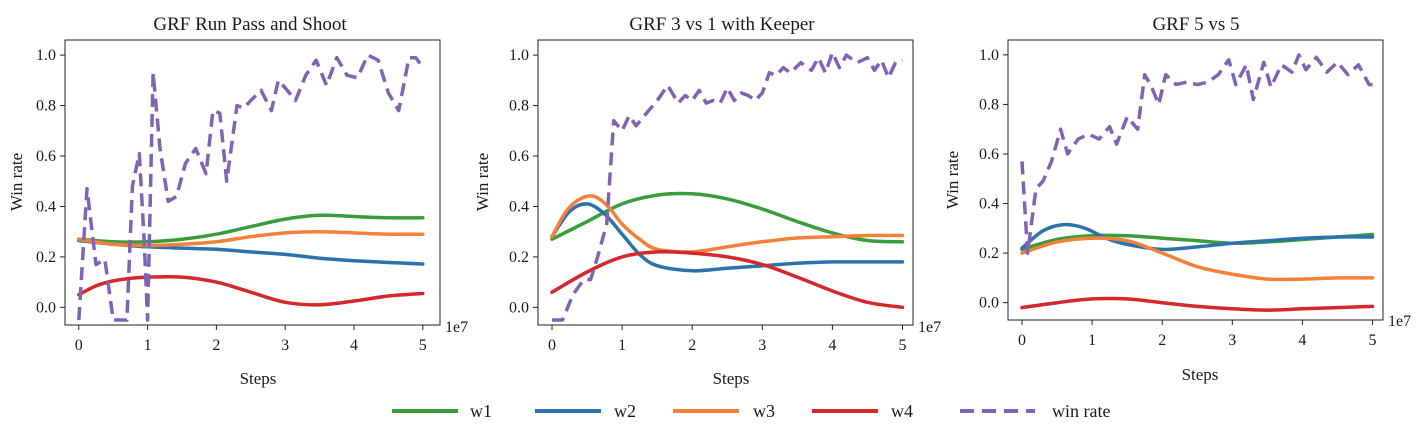  What do you see at coordinates (722, 24) in the screenshot?
I see `chart-title: GRF 3 vs 1 with Keeper` at bounding box center [722, 24].